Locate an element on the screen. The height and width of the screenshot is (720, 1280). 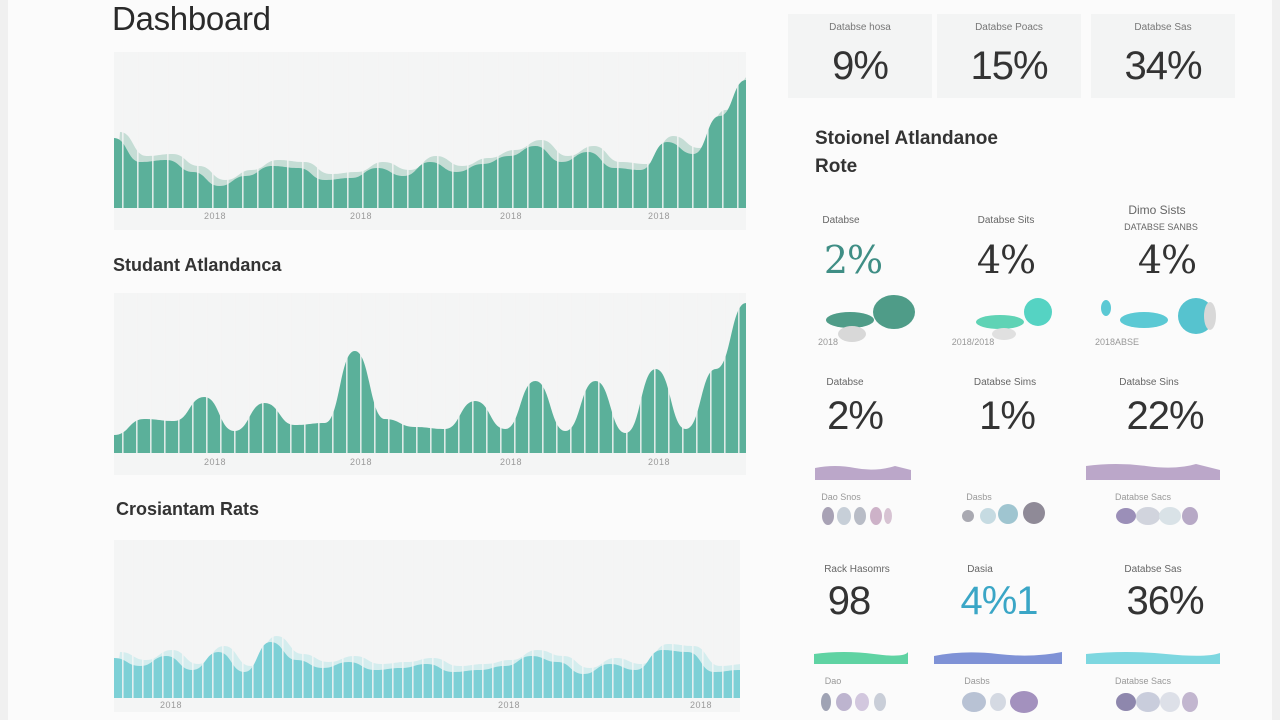
metric-value: 98 is located at coordinates (849, 601).